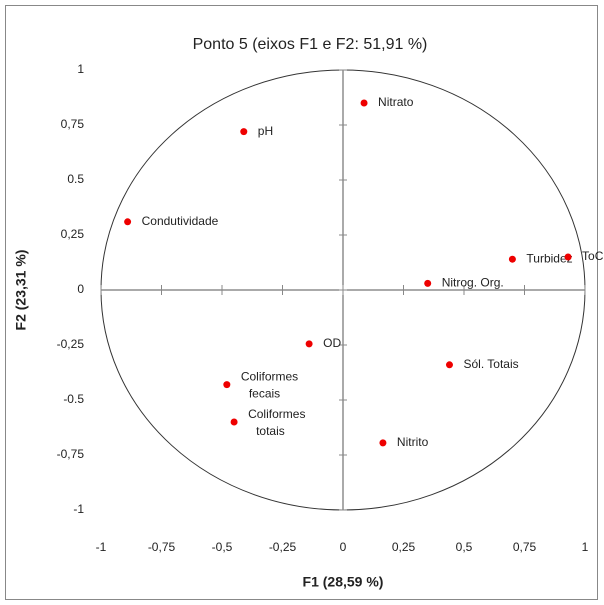 The image size is (604, 605). What do you see at coordinates (343, 582) in the screenshot?
I see `x-axis-title: F1 (28,59 %)` at bounding box center [343, 582].